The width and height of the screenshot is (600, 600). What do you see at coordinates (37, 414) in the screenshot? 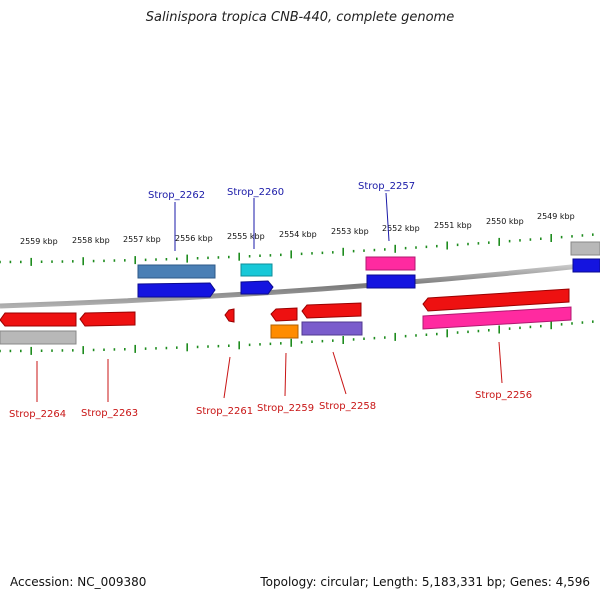
I see `gene-label: Strop_2264` at bounding box center [37, 414].